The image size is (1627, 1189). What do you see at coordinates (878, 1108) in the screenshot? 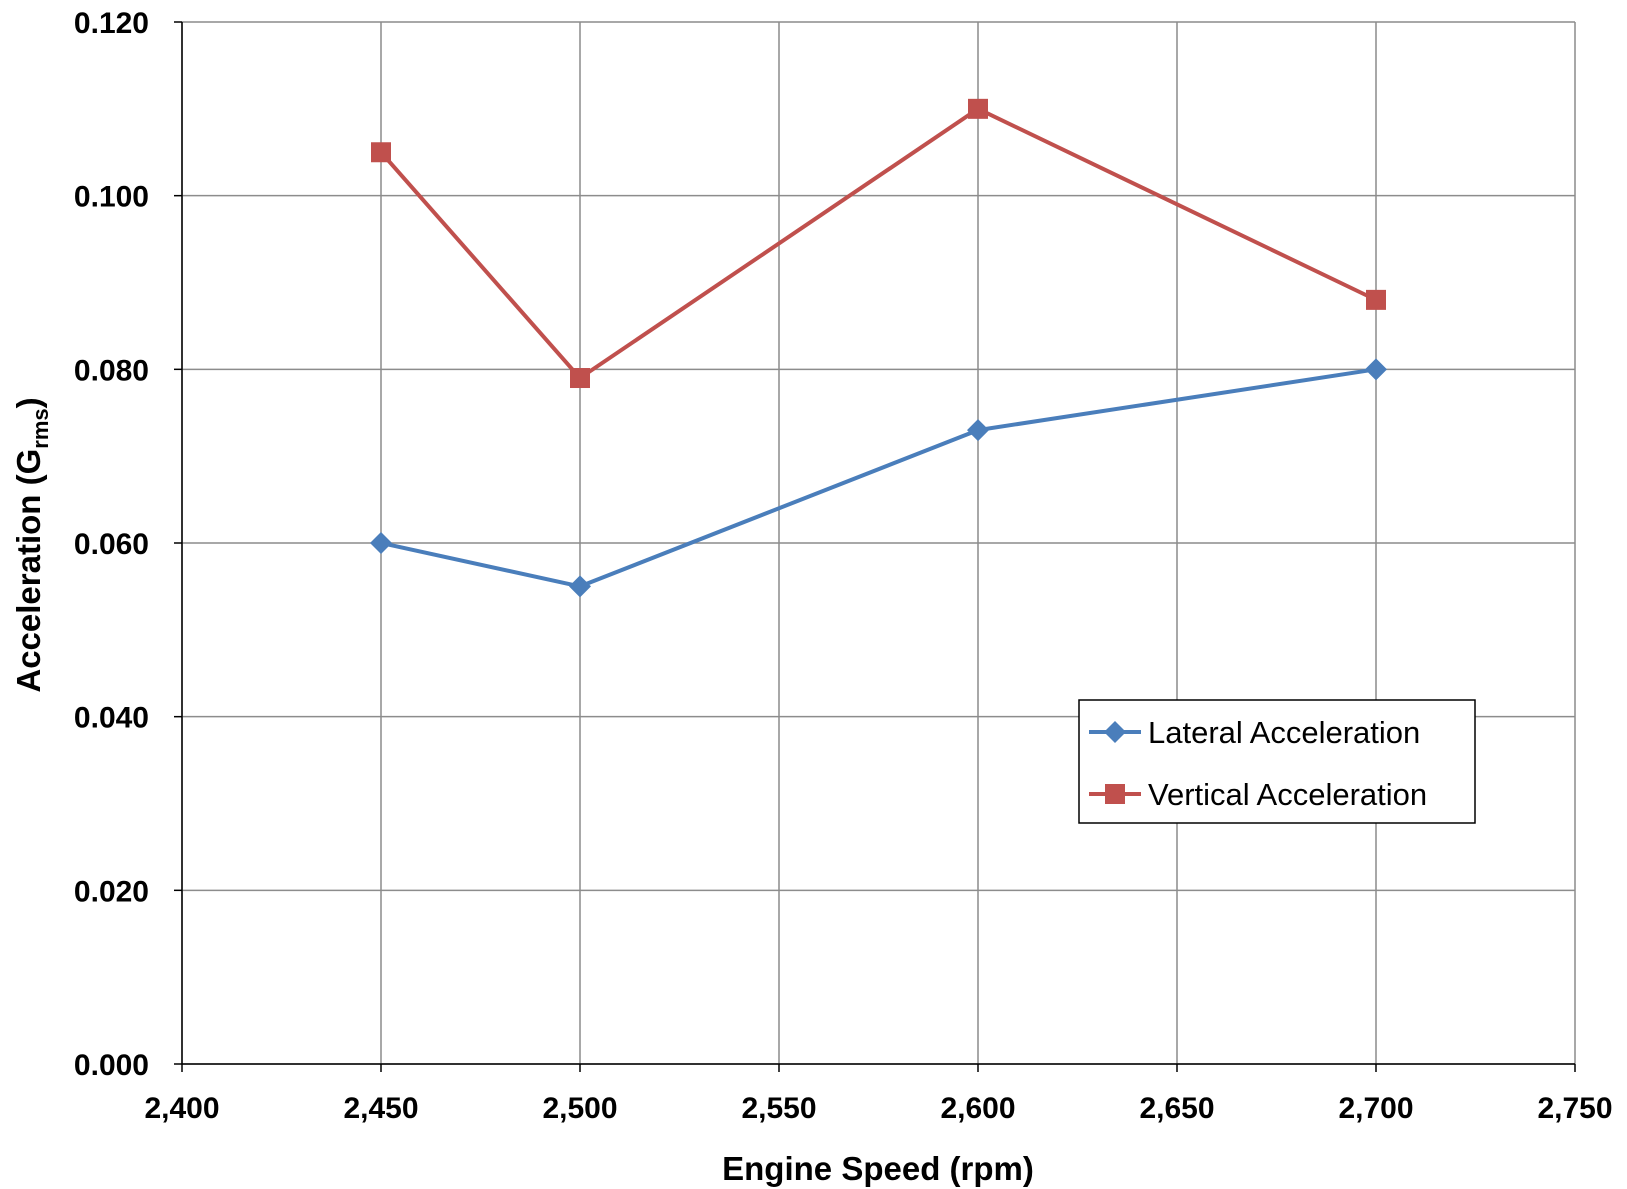
I see `x-tick-labels: 2,400 2,450 2,500 2,550 2,600 2,650 2,700 2,750` at bounding box center [878, 1108].